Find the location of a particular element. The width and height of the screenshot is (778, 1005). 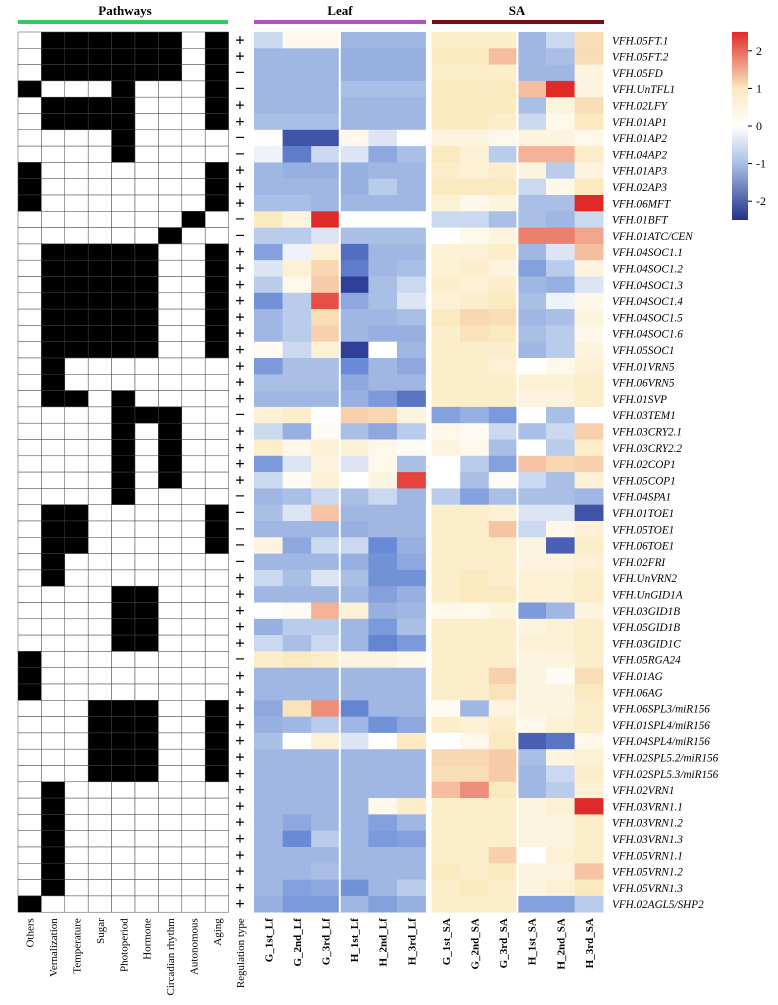

gene-label: VFH.03TEM1 is located at coordinates (644, 416).